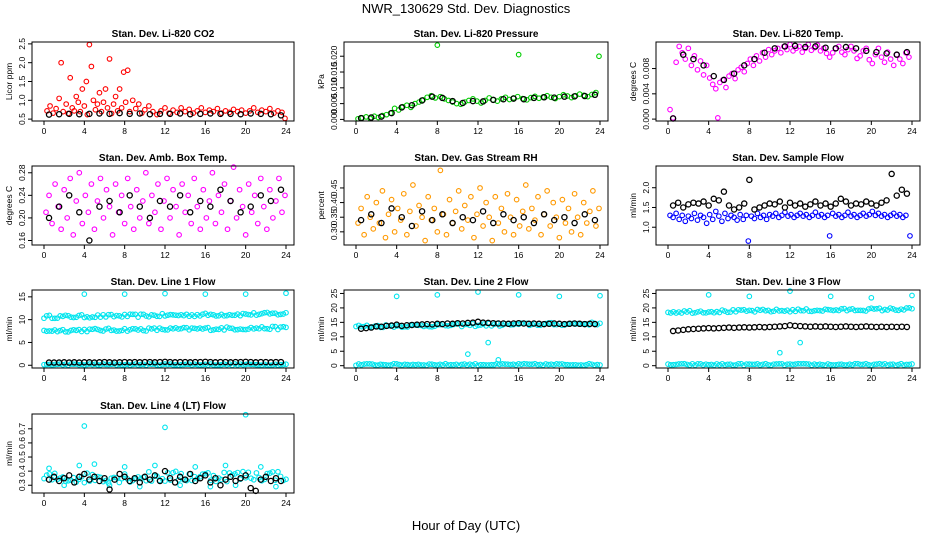 Image resolution: width=936 pixels, height=540 pixels. Describe the element at coordinates (646, 188) in the screenshot. I see `y-tick-label: 2.0` at that location.